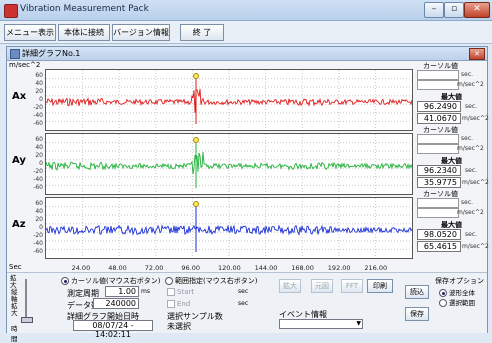 The height and width of the screenshot is (343, 492). I want to click on radio-range-dot, so click(169, 281).